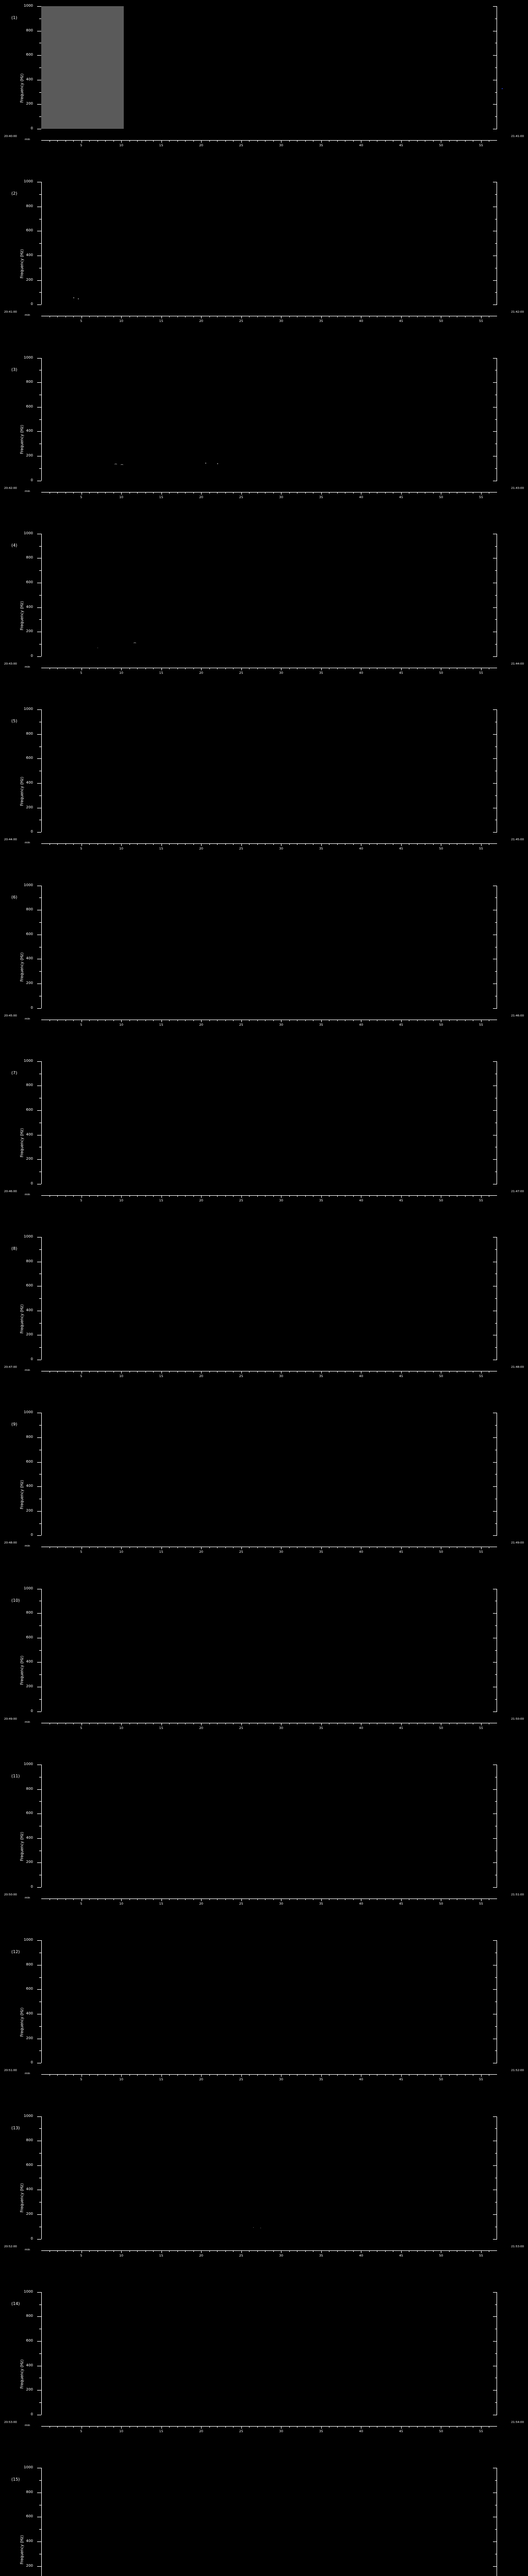 This screenshot has width=528, height=2576. What do you see at coordinates (29, 733) in the screenshot?
I see `y-tick-label: 800` at bounding box center [29, 733].